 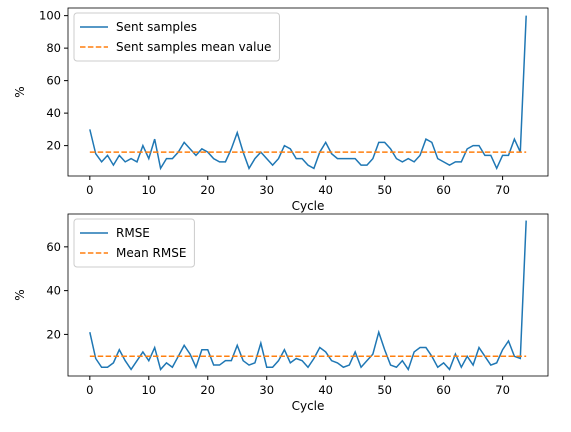 I want to click on legend: Sent samples Sent samples mean value, so click(x=176, y=37).